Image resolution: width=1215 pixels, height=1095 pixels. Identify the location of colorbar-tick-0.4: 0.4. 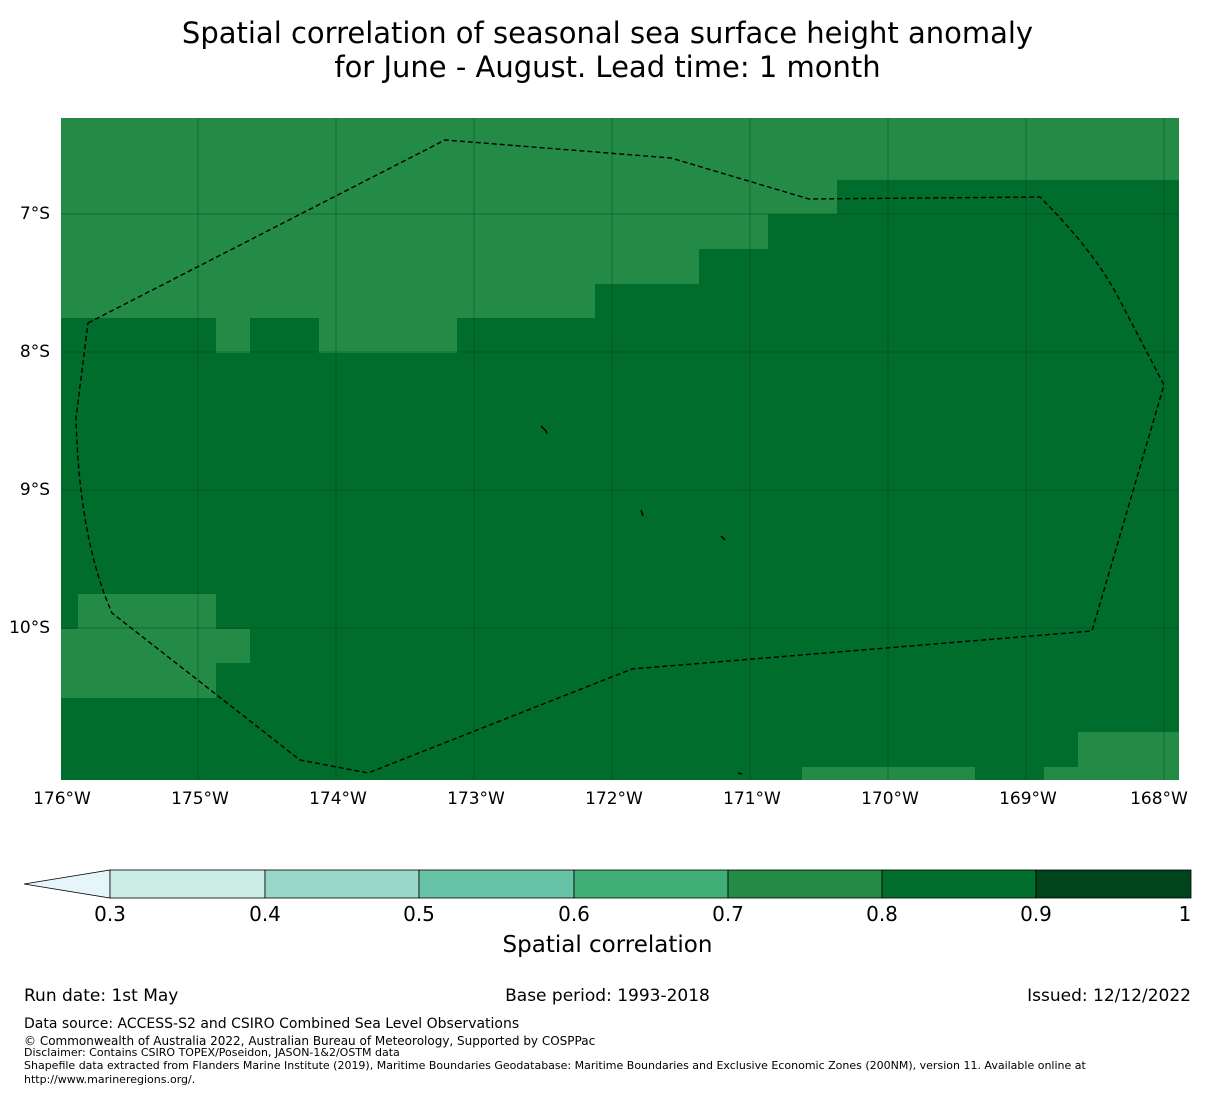
(265, 914).